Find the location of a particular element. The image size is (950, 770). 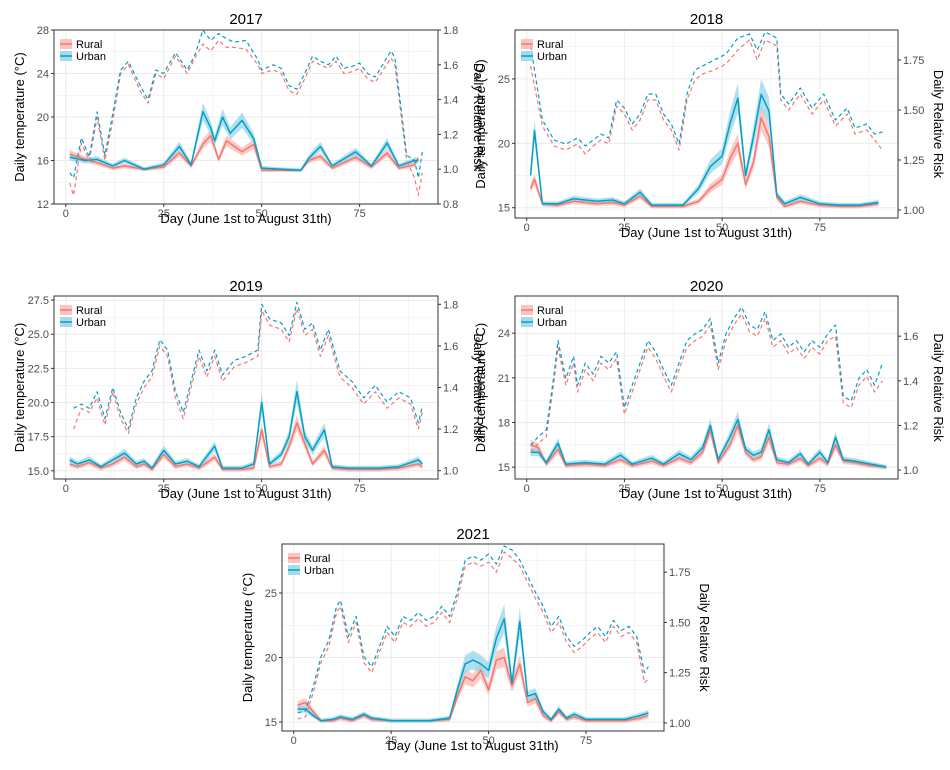

y-tick-label: 15.0 is located at coordinates (38, 472).